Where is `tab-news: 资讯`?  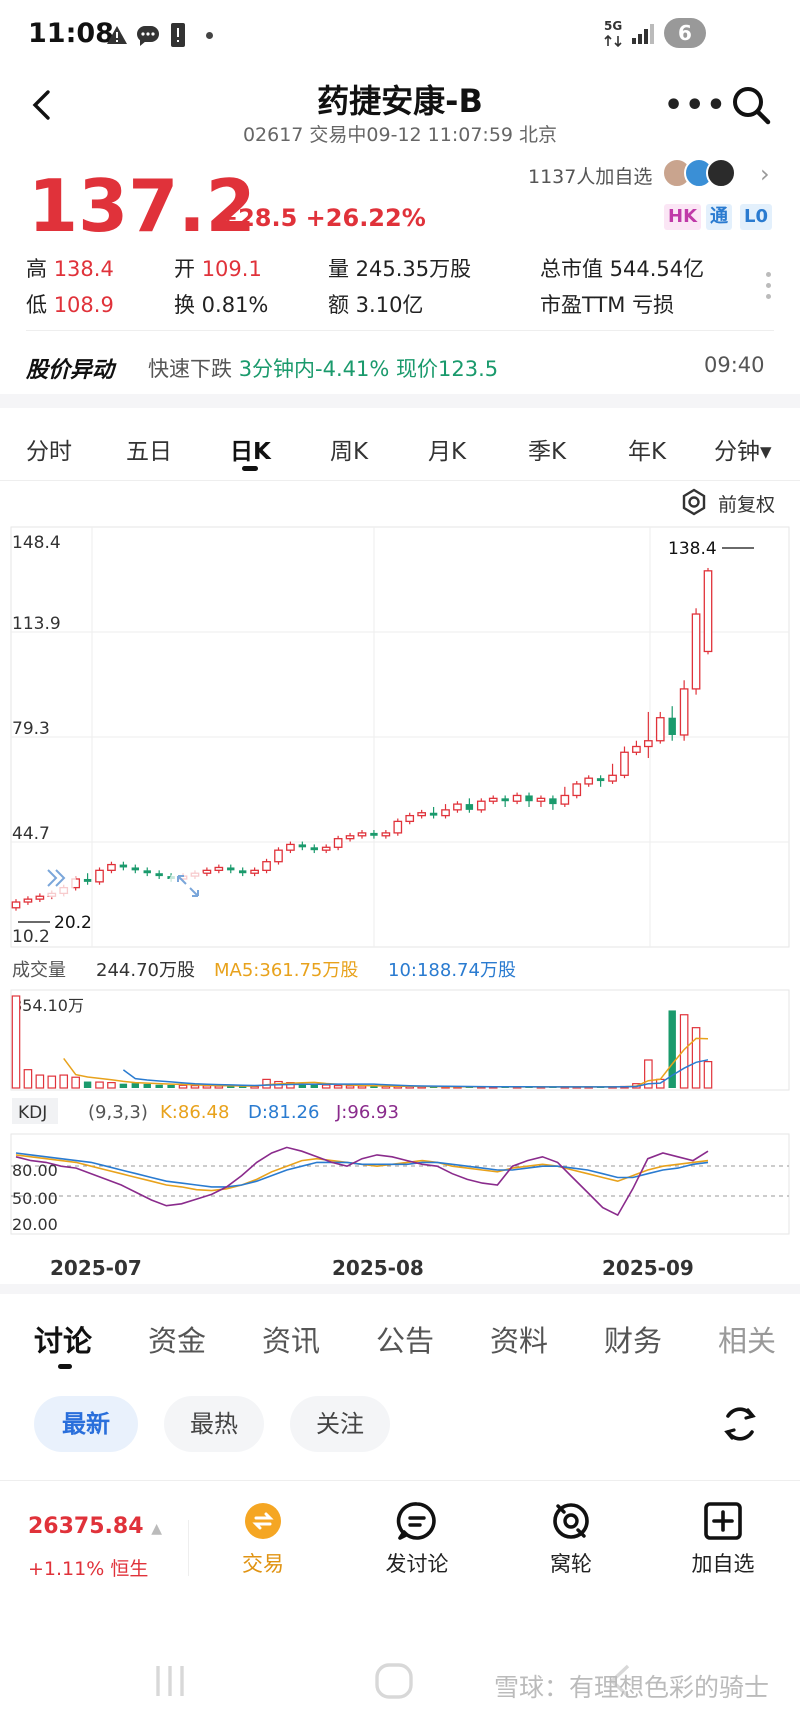
tab-news: 资讯 is located at coordinates (291, 1341).